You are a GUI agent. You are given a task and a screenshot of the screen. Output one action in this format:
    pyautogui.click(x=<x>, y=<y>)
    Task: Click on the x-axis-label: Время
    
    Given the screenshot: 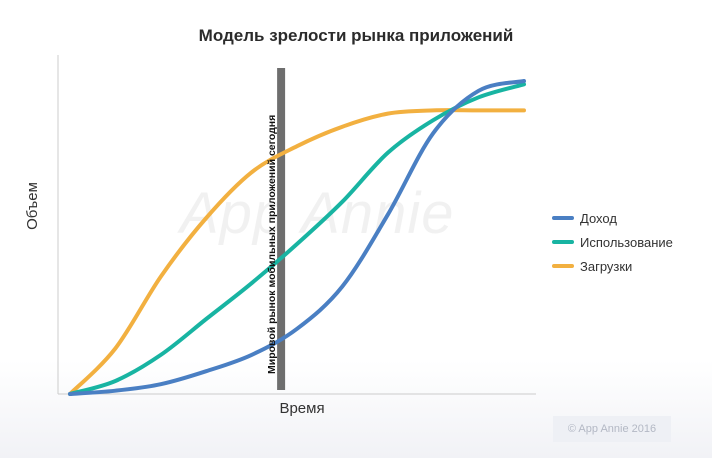 What is the action you would take?
    pyautogui.click(x=302, y=408)
    